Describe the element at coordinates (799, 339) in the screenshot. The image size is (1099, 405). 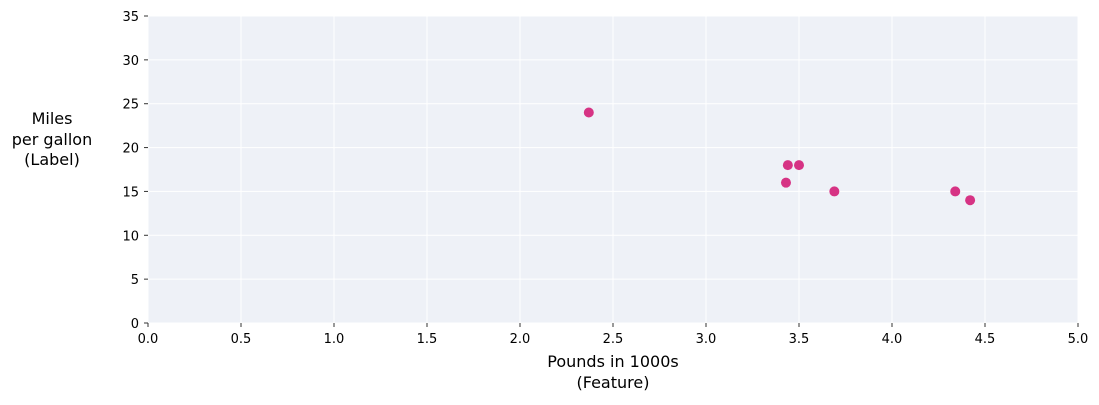
I see `x-tick-label: 3.5` at that location.